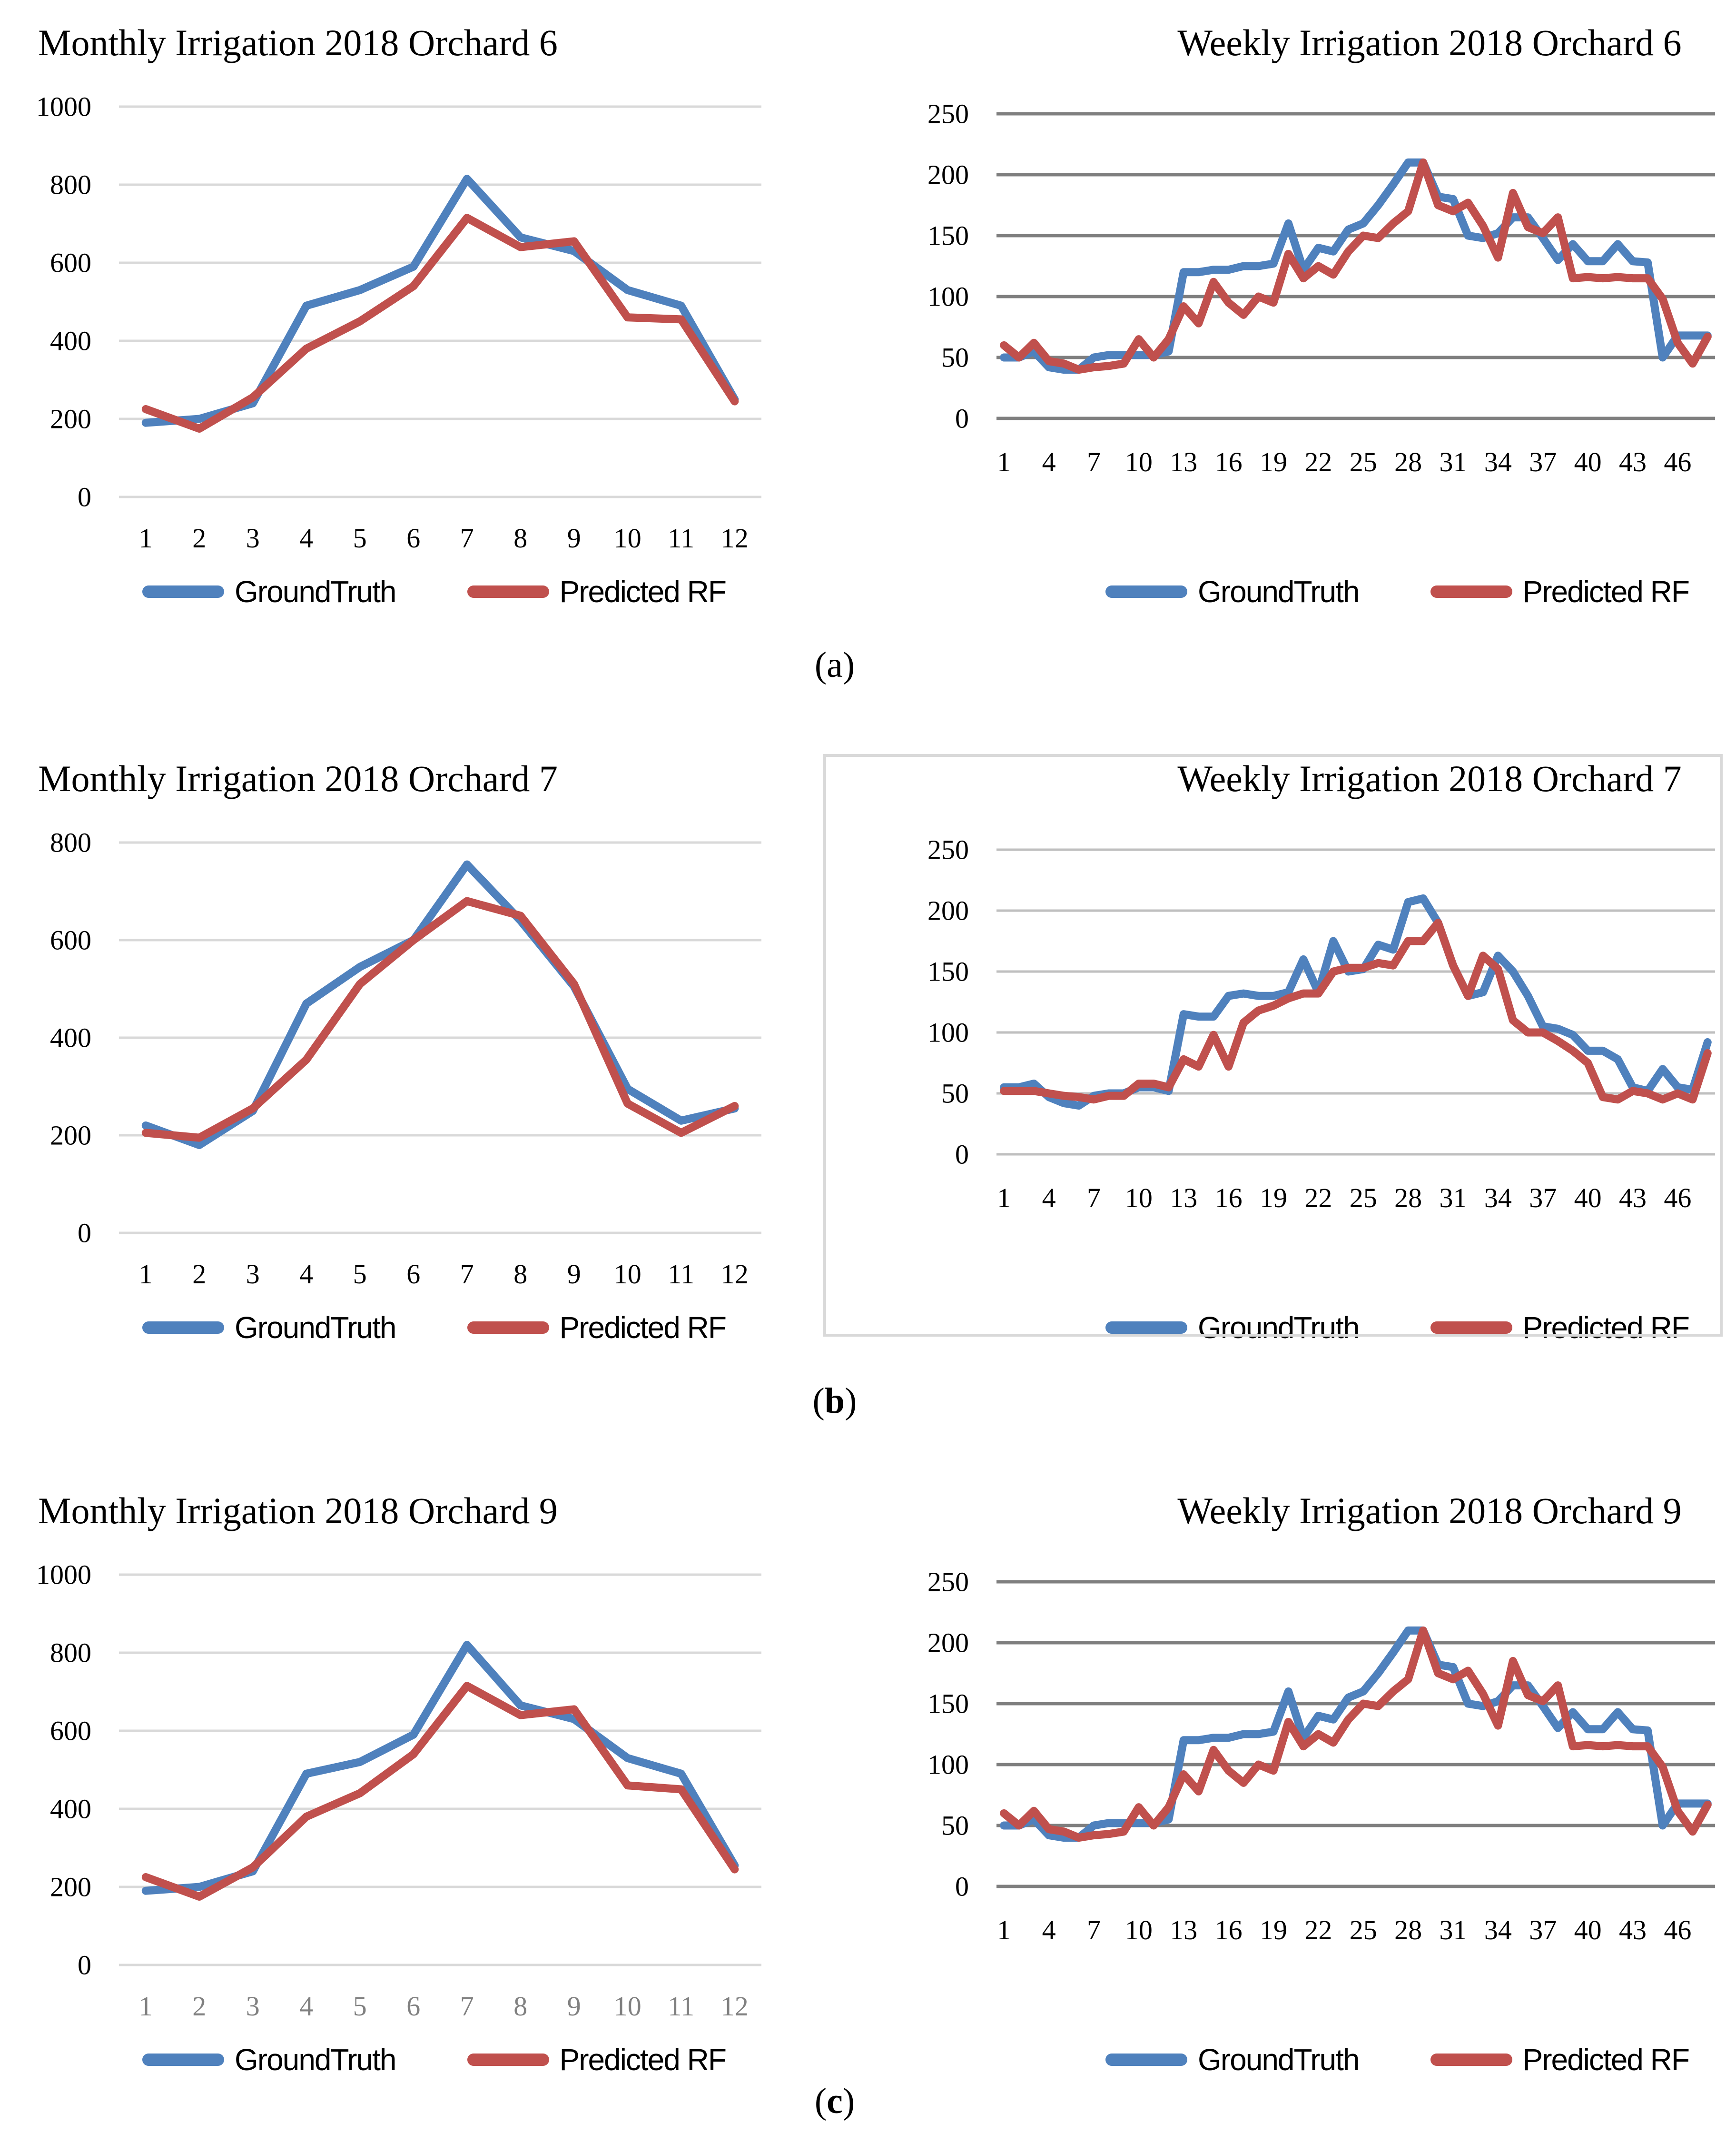 The height and width of the screenshot is (2133, 1736). I want to click on svg-text: 5, so click(360, 538).